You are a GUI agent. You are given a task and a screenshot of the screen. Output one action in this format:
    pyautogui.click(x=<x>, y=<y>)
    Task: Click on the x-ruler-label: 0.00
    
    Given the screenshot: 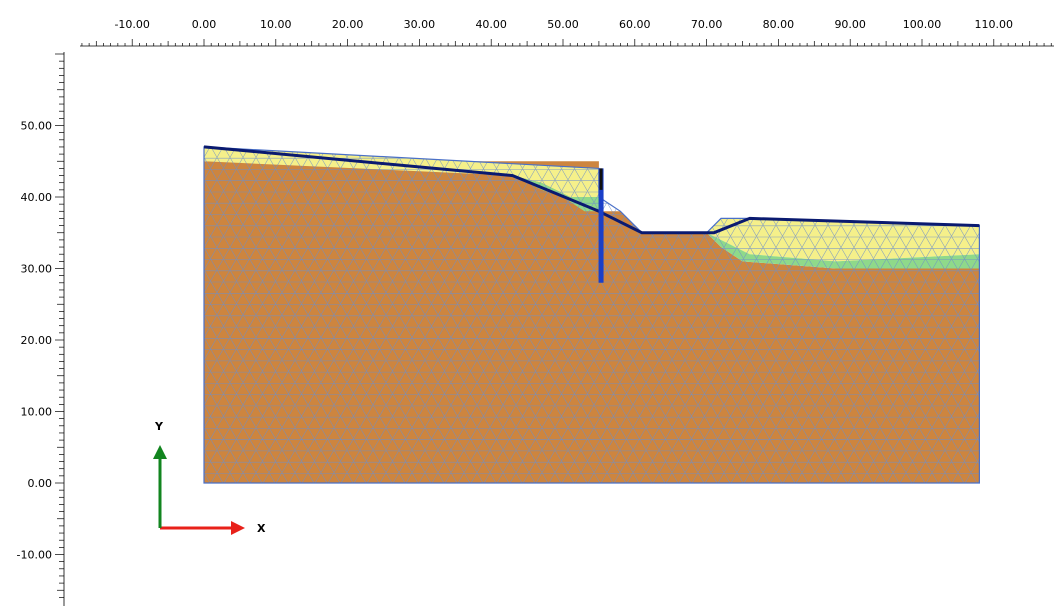 What is the action you would take?
    pyautogui.click(x=204, y=24)
    